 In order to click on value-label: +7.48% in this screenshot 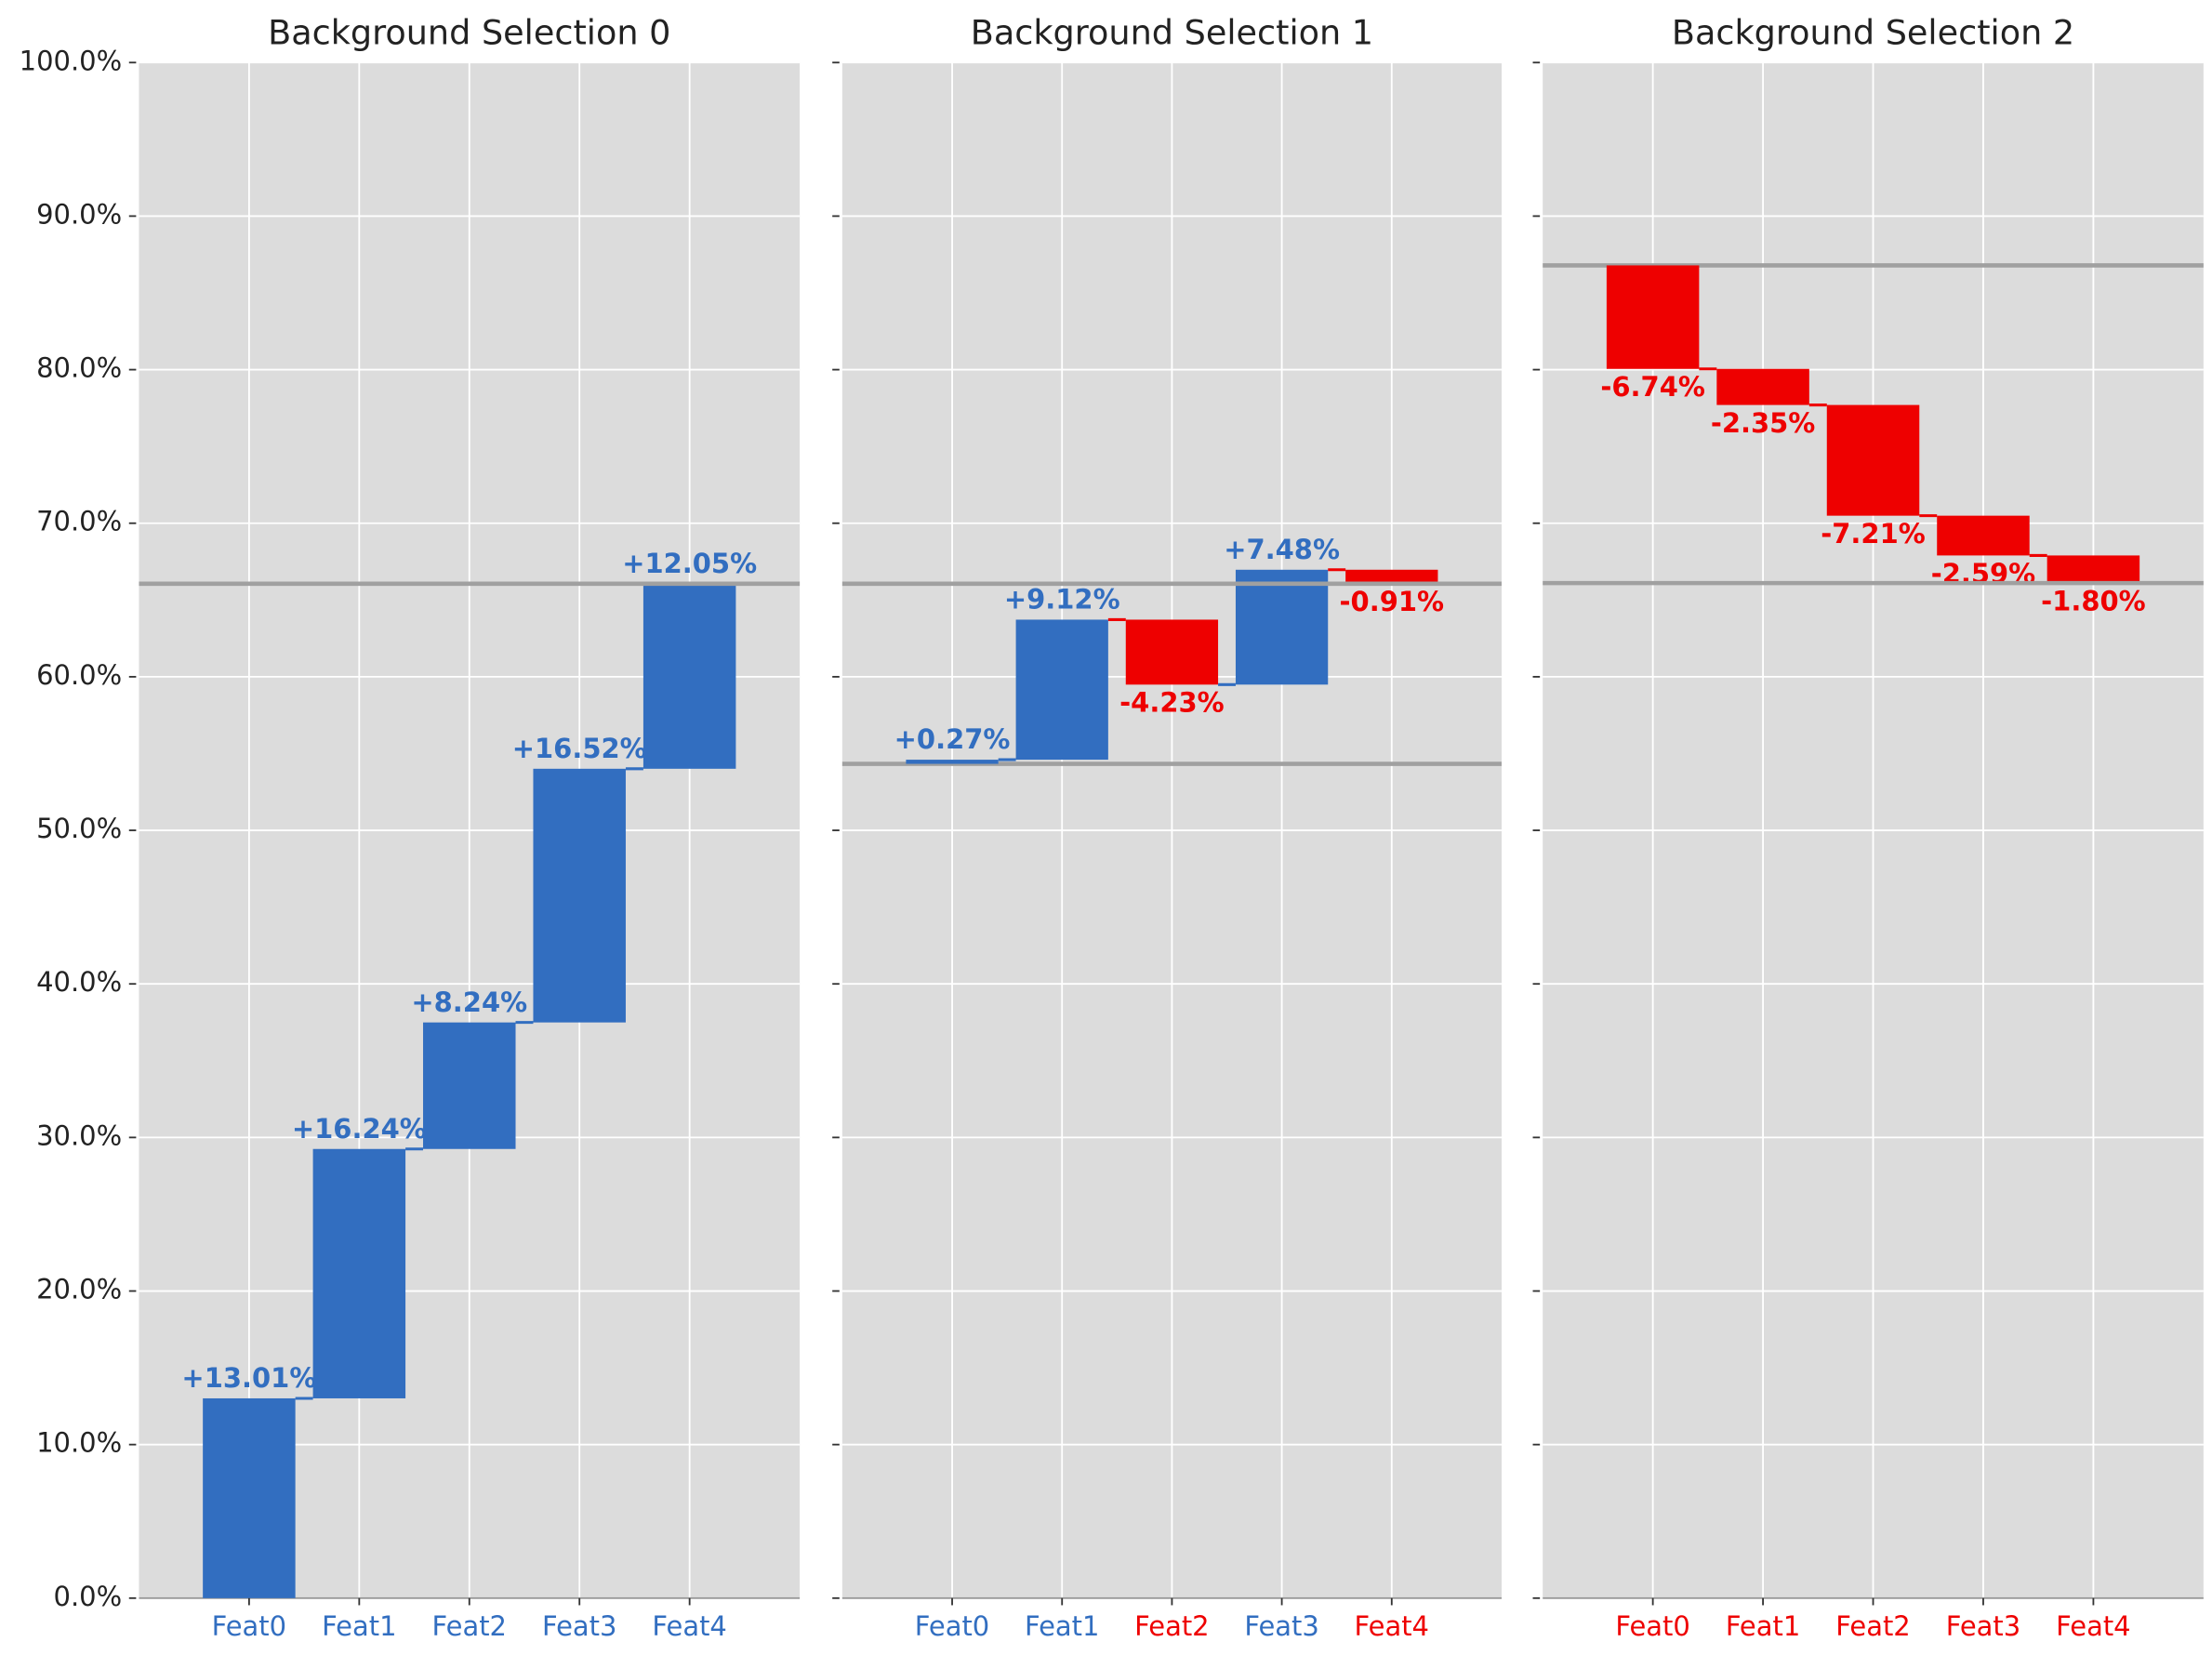, I will do `click(1282, 549)`.